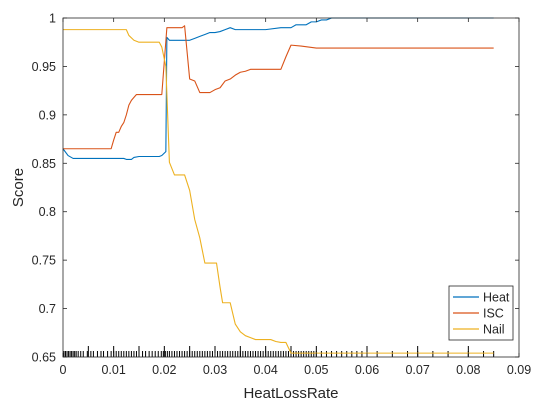  Describe the element at coordinates (215, 370) in the screenshot. I see `x-tick-label: 0.03` at that location.